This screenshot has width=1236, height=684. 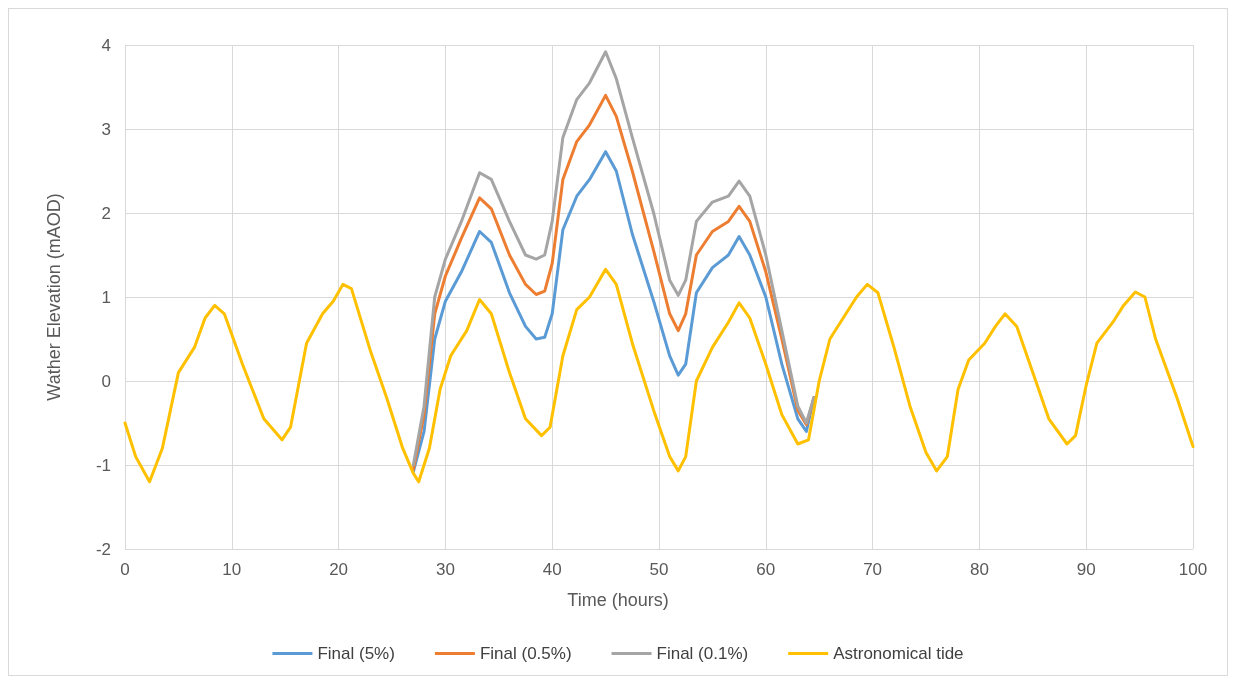 What do you see at coordinates (106, 297) in the screenshot?
I see `y-tick-label: 1` at bounding box center [106, 297].